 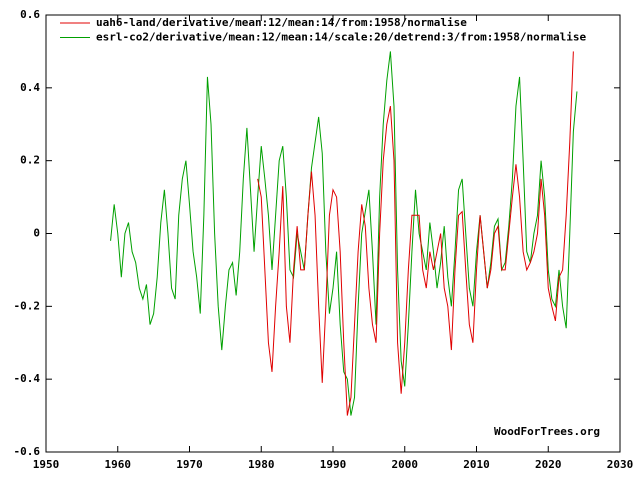 I want to click on y-tick-label: -0.2, so click(x=27, y=305).